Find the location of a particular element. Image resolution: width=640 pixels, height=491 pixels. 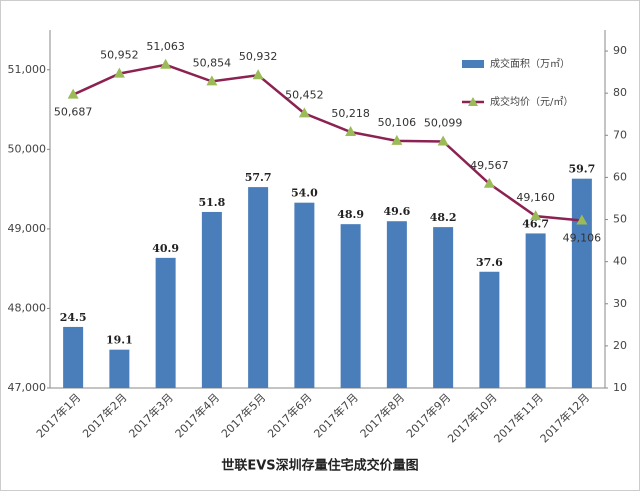

x-tick-label: 2017年1月 is located at coordinates (58, 415).